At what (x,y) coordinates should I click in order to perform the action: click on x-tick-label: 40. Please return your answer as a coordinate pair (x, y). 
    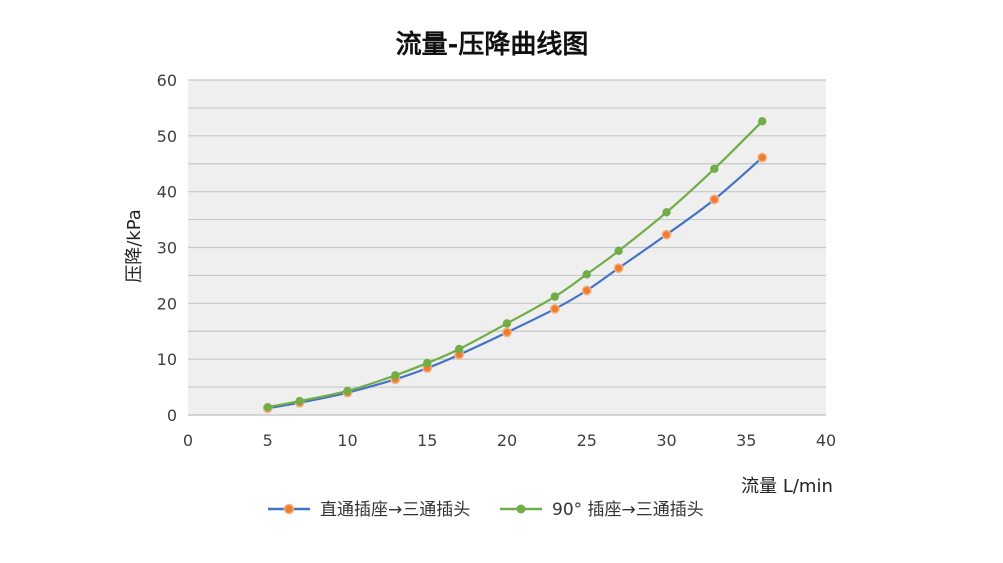
    Looking at the image, I should click on (826, 440).